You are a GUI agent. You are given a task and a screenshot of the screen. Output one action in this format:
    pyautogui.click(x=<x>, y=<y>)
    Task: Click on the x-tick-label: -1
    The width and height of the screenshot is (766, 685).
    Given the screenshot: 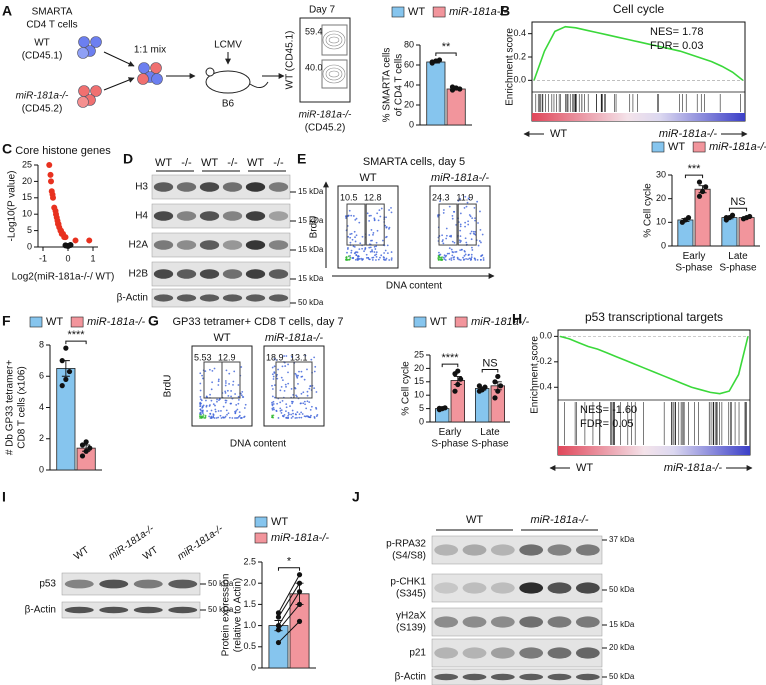 What is the action you would take?
    pyautogui.click(x=43, y=258)
    